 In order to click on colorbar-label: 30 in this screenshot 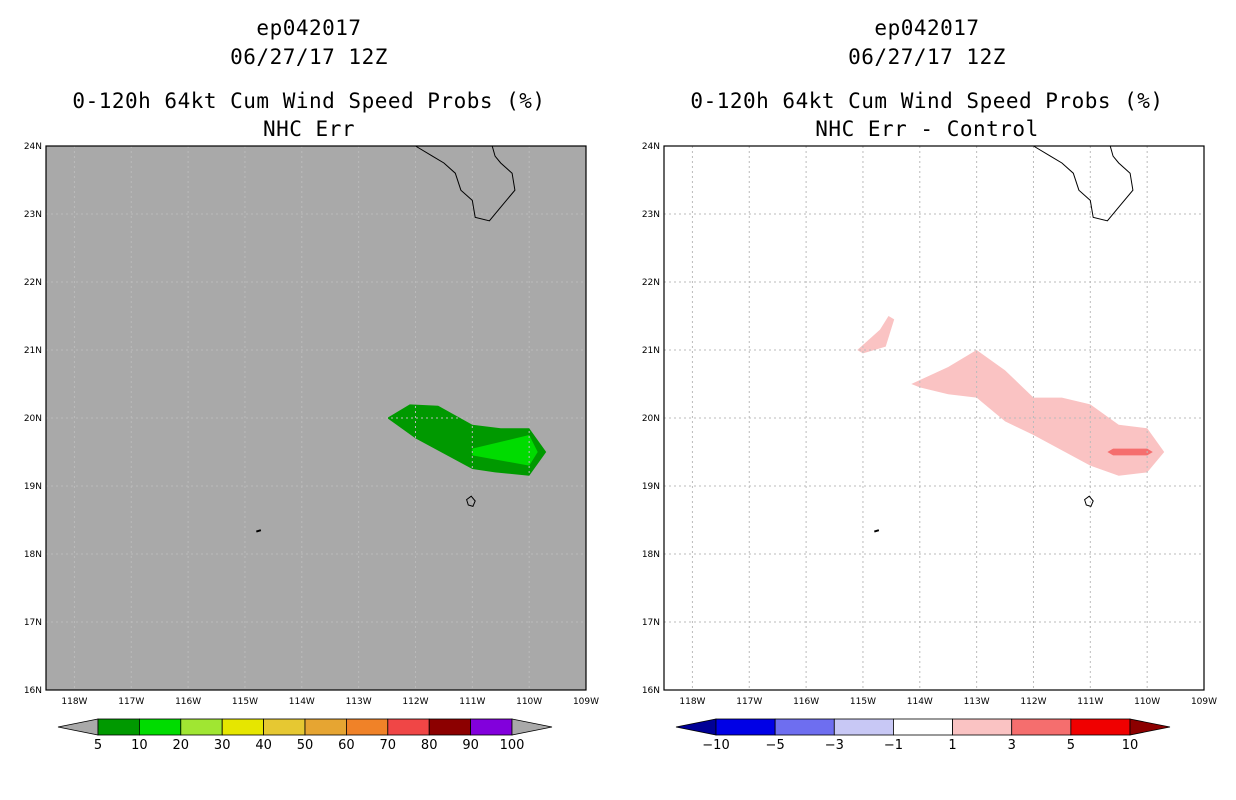, I will do `click(222, 745)`.